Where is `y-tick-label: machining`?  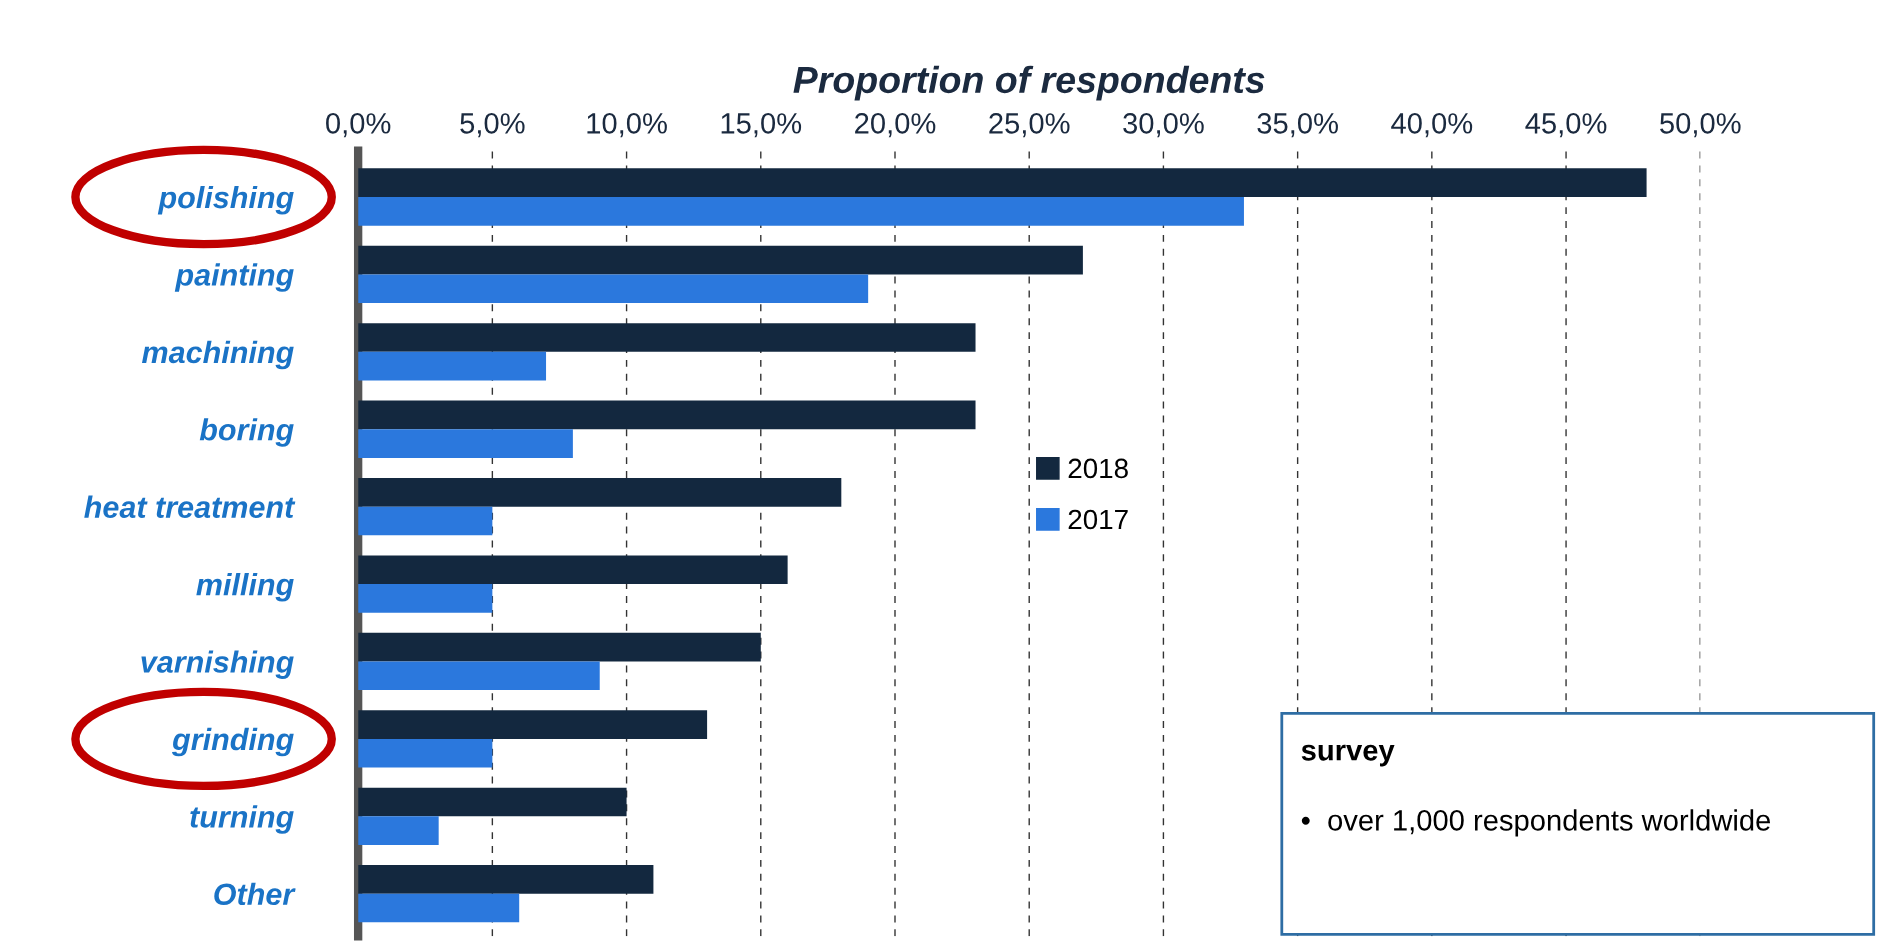 y-tick-label: machining is located at coordinates (218, 355).